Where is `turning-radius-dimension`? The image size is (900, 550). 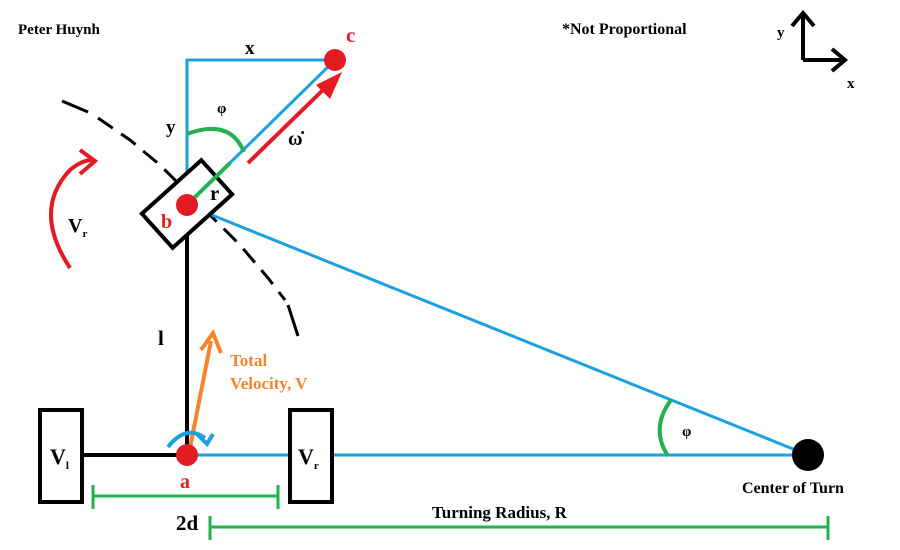
turning-radius-dimension is located at coordinates (519, 528).